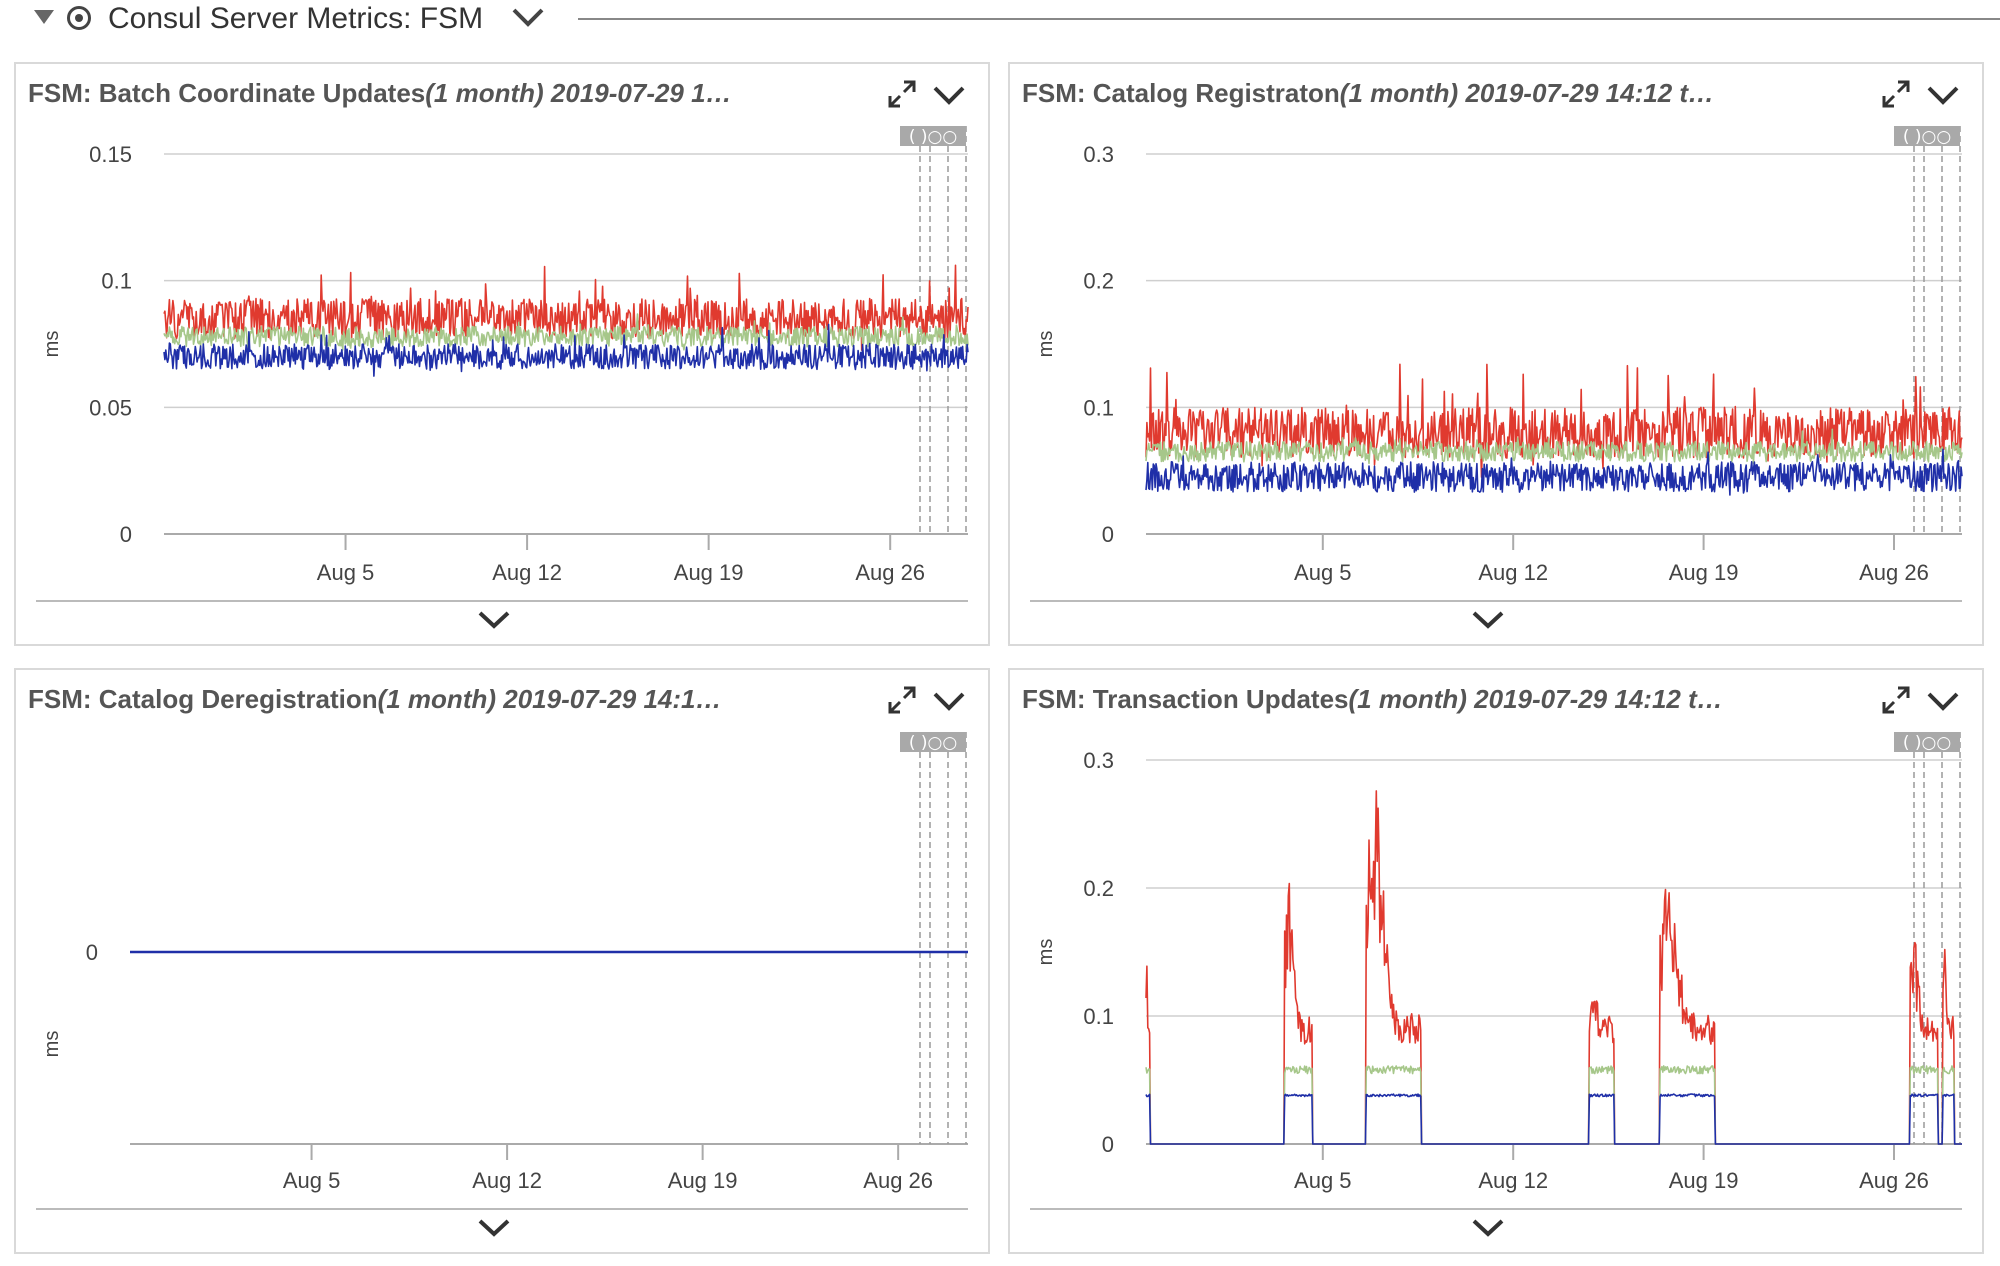 Image resolution: width=2000 pixels, height=1266 pixels. What do you see at coordinates (1185, 699) in the screenshot?
I see `panel-title-metric: FSM: Transaction Updates` at bounding box center [1185, 699].